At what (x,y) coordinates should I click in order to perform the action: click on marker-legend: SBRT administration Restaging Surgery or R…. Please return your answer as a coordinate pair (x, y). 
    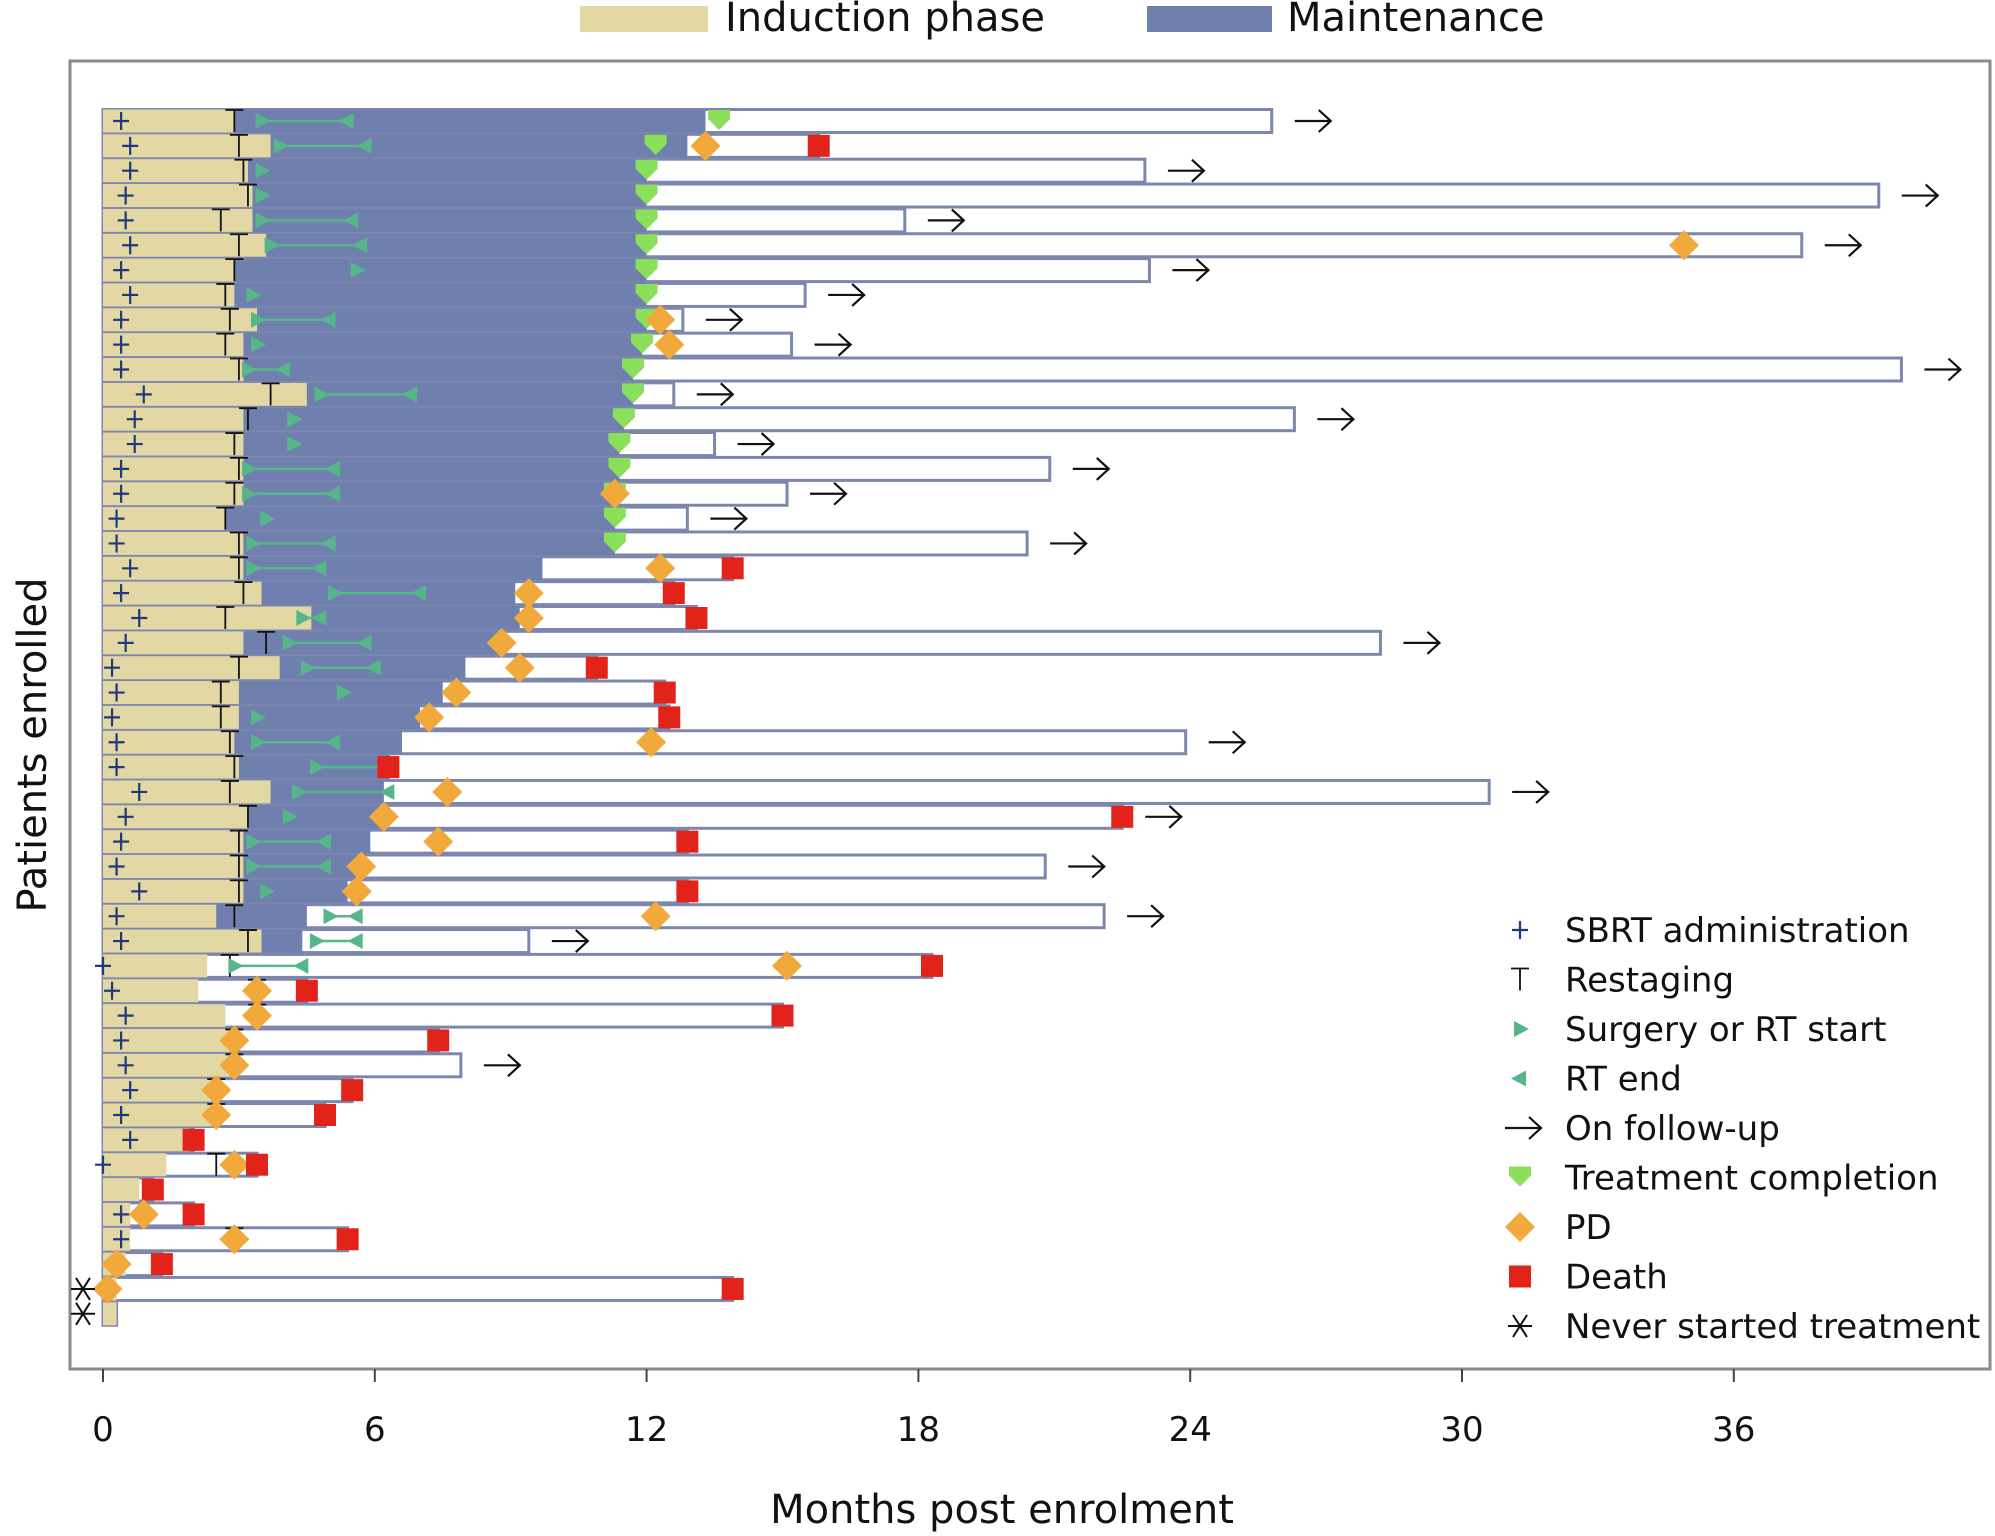
    Looking at the image, I should click on (1742, 1129).